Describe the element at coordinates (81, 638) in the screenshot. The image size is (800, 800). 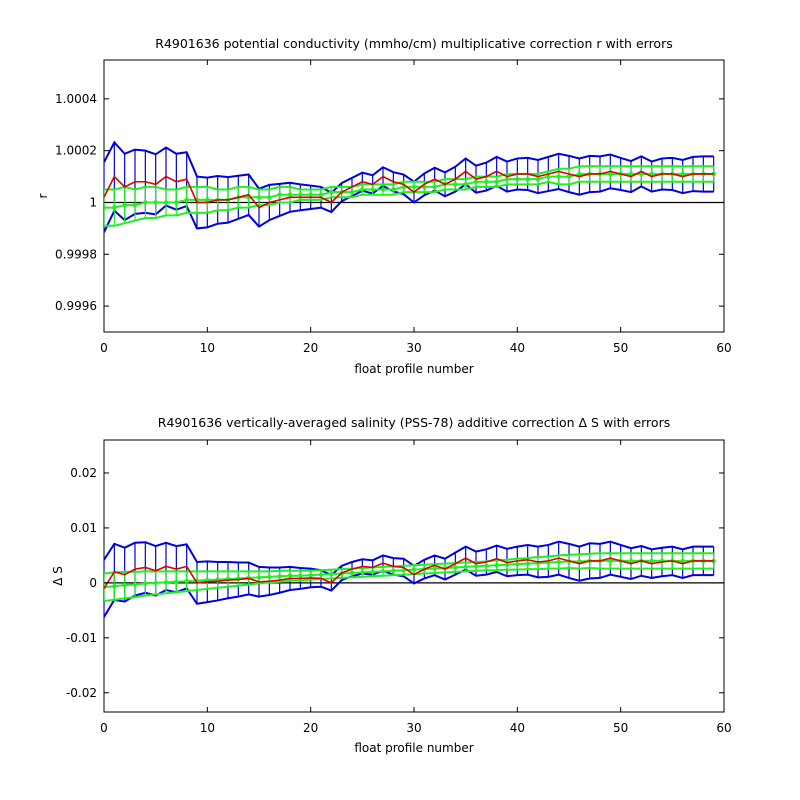
I see `y-tick-label: -0.01` at that location.